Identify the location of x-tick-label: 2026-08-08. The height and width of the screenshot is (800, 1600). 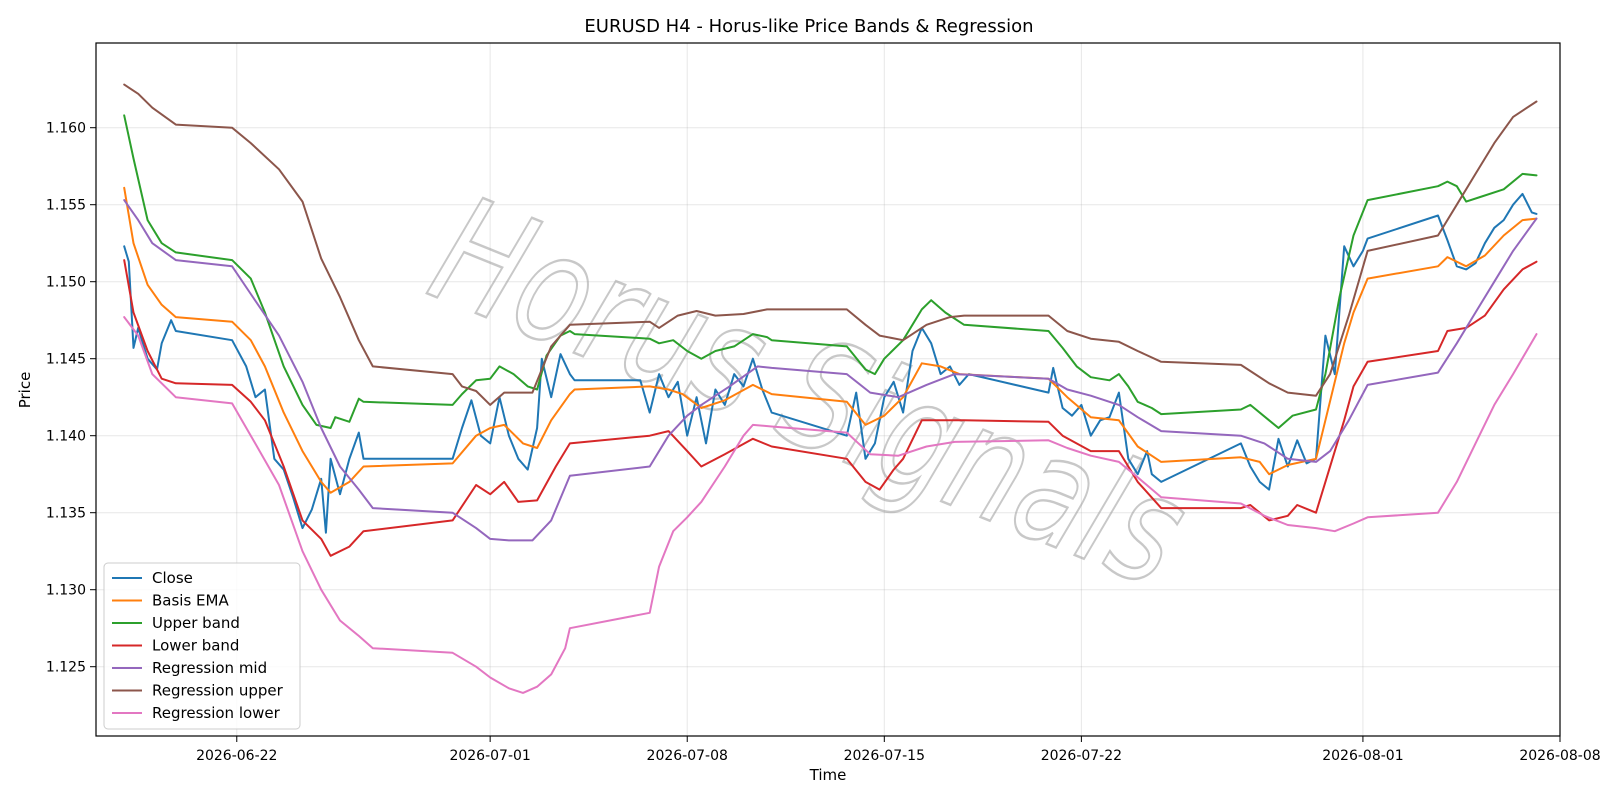
(1559, 756).